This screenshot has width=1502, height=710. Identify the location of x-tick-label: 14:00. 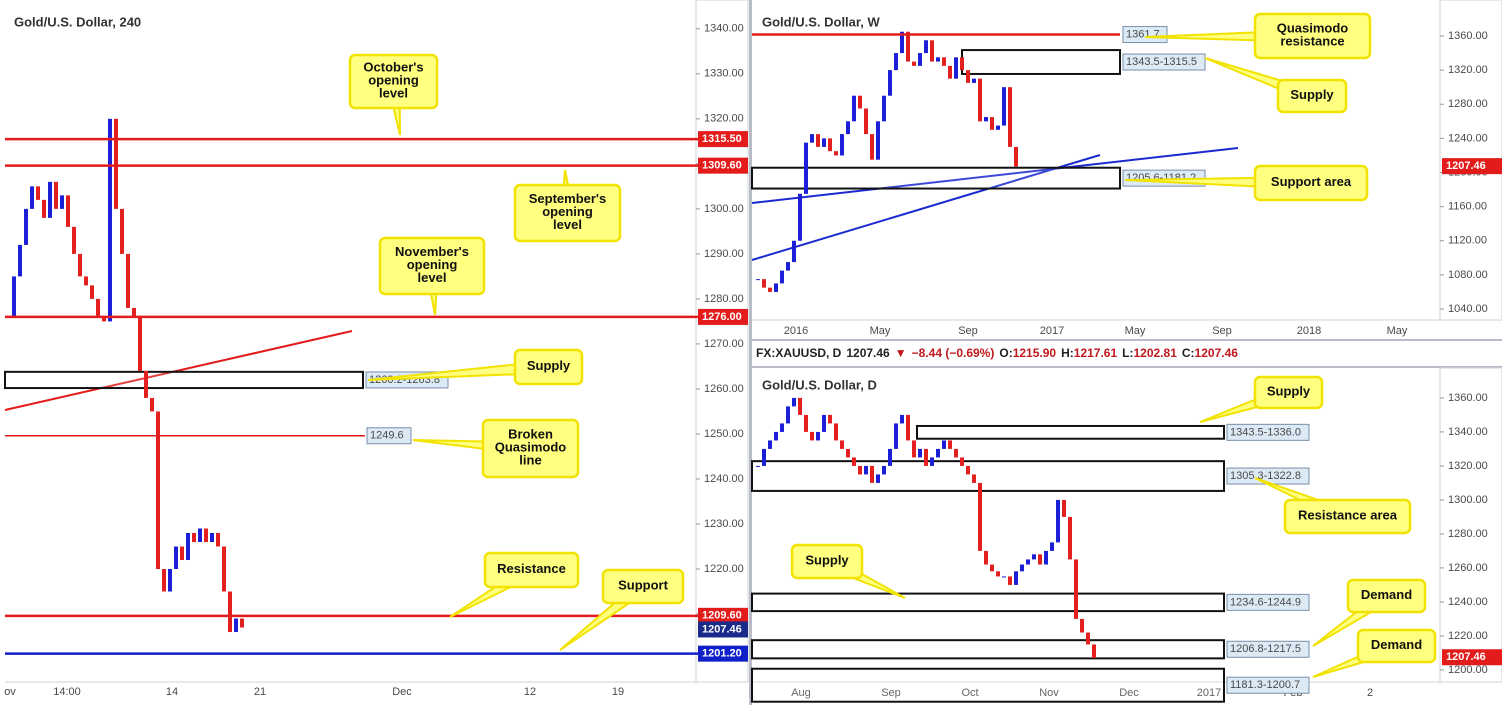
(67, 692).